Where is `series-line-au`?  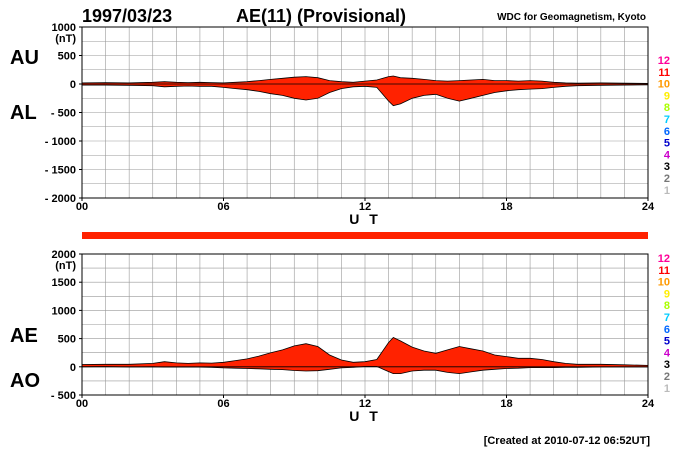 series-line-au is located at coordinates (365, 79).